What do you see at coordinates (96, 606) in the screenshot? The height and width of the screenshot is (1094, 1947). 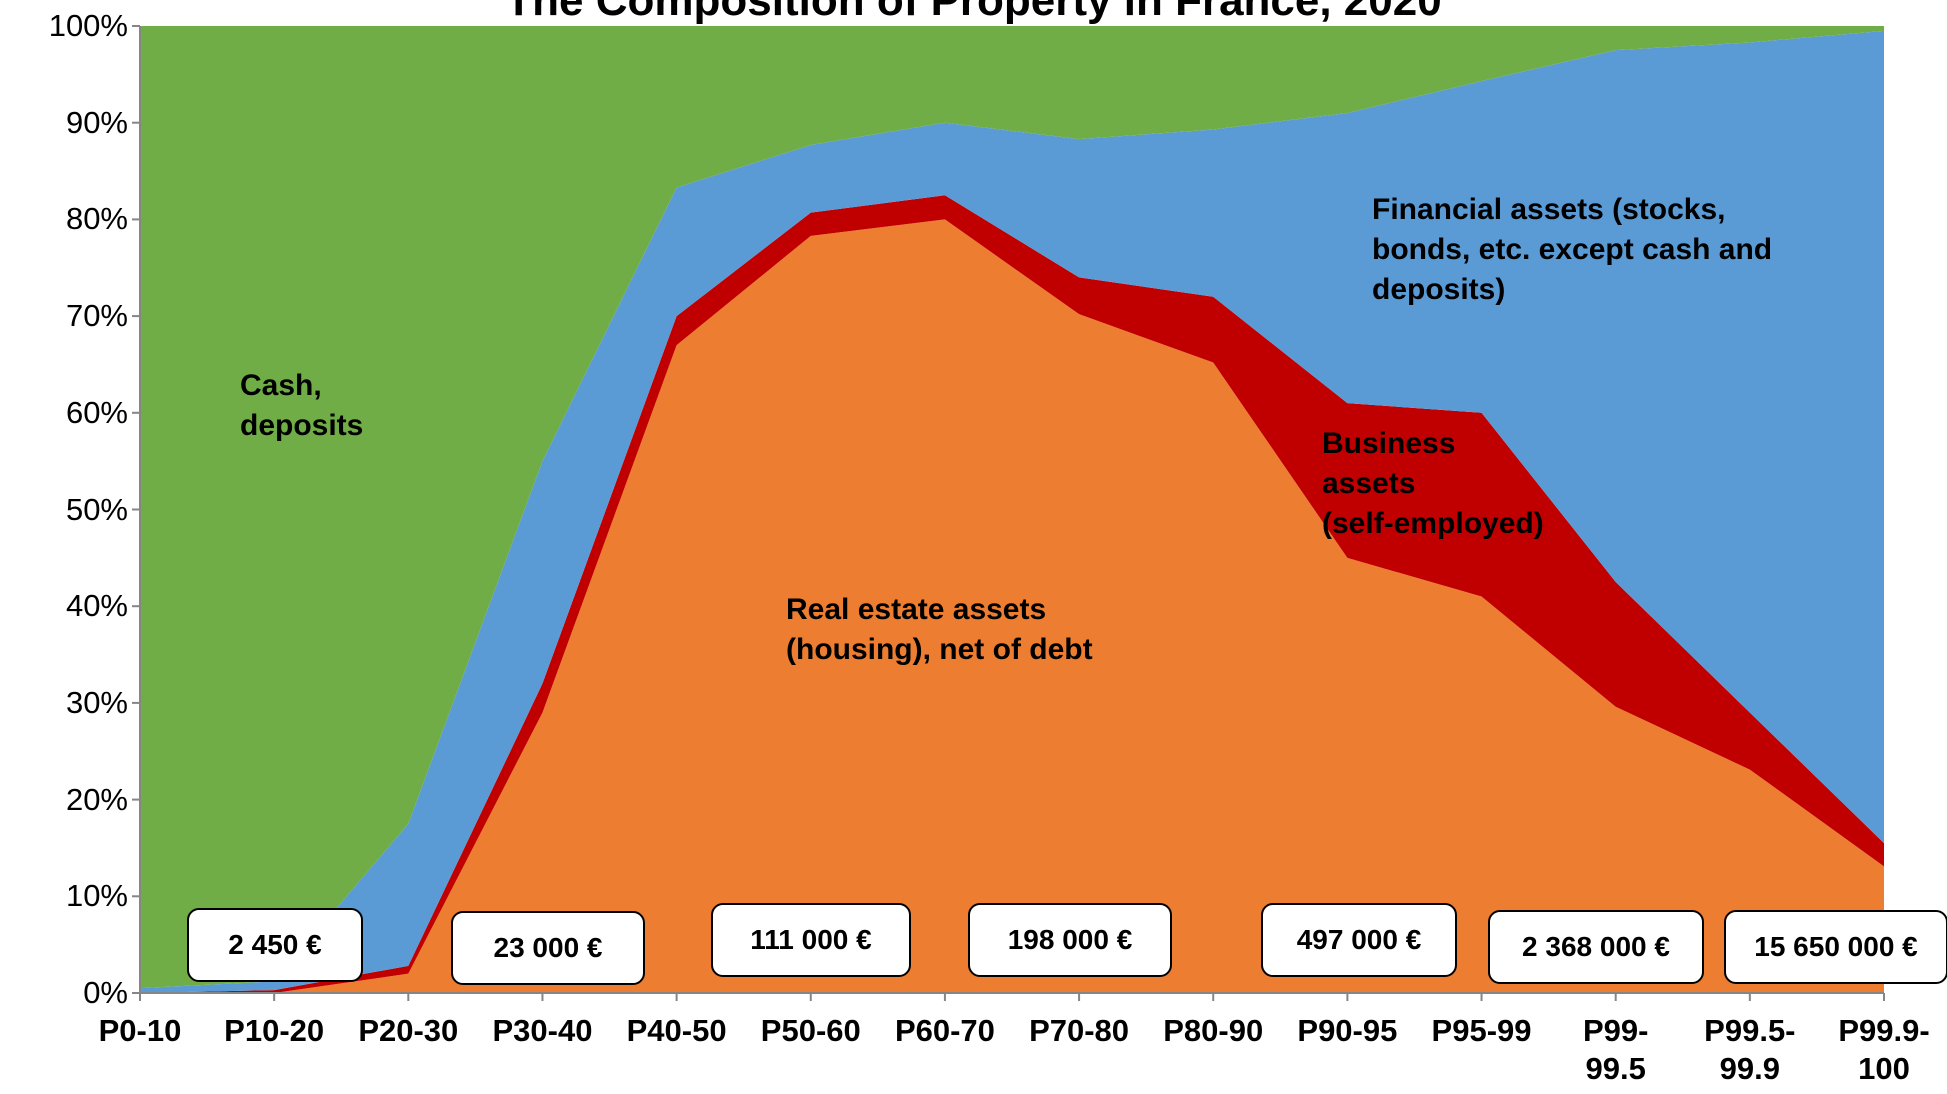 I see `y-tick-label: 40%` at bounding box center [96, 606].